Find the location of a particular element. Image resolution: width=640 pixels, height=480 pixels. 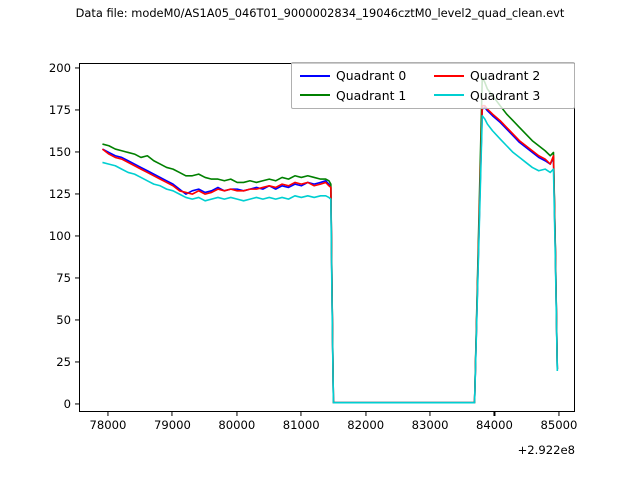

x-axis-tick-labels: 78000 79000 80000 81000 82000 83000 84000 85000 is located at coordinates (328, 427).